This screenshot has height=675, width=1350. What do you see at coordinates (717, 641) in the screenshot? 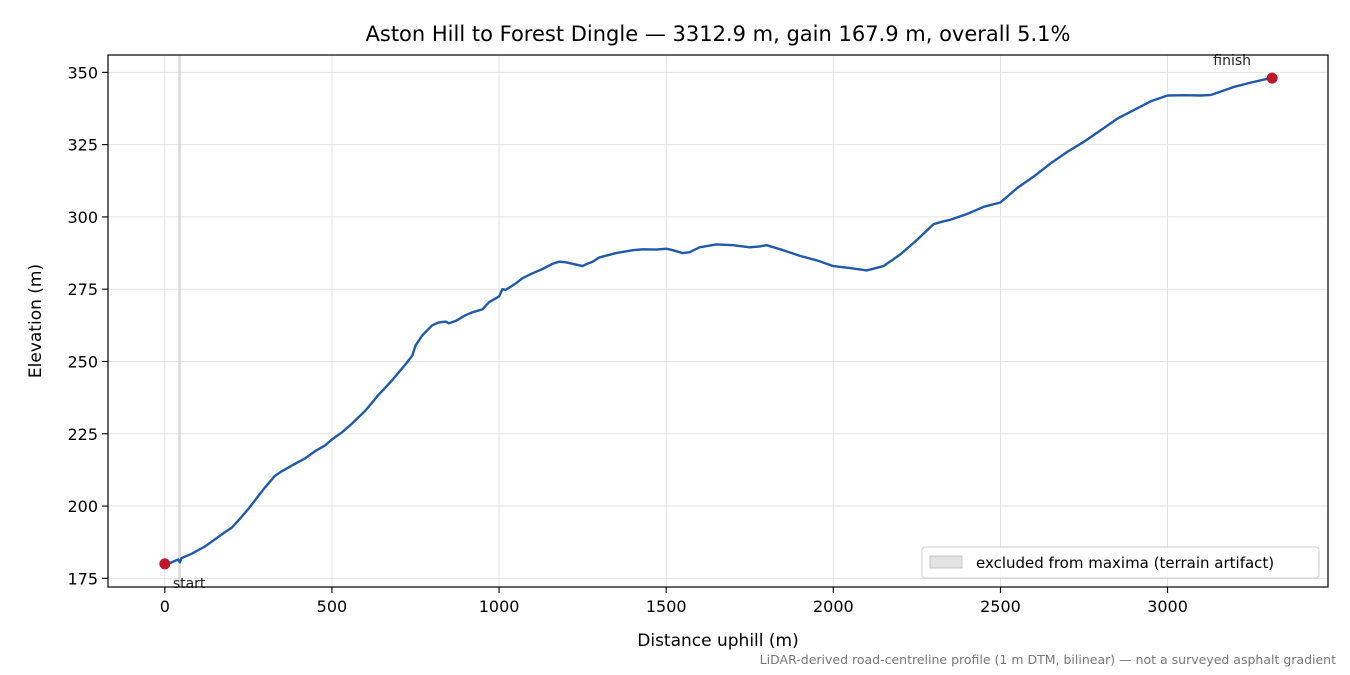
I see `x-axis-label: Distance uphill (m)` at bounding box center [717, 641].